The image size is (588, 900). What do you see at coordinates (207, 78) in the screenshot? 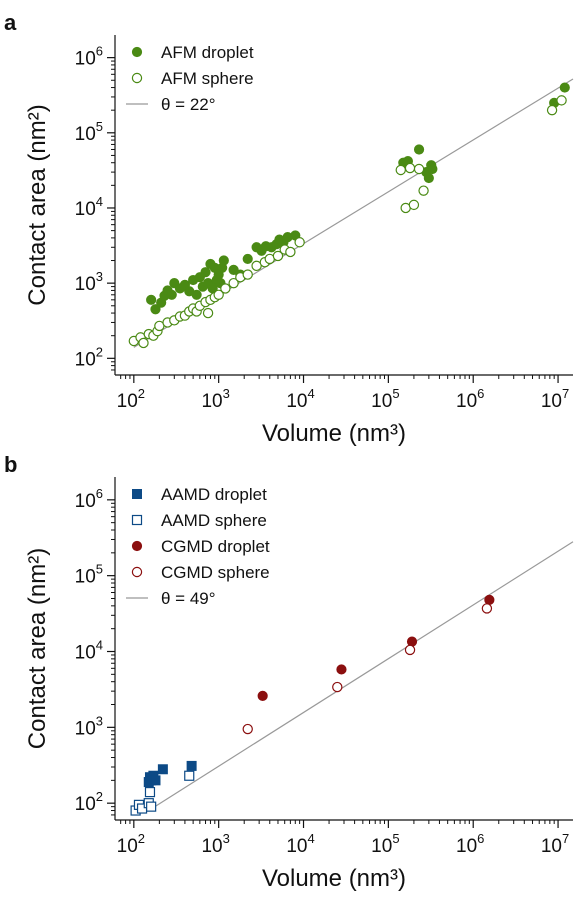
I see `legend-label: AFM sphere` at bounding box center [207, 78].